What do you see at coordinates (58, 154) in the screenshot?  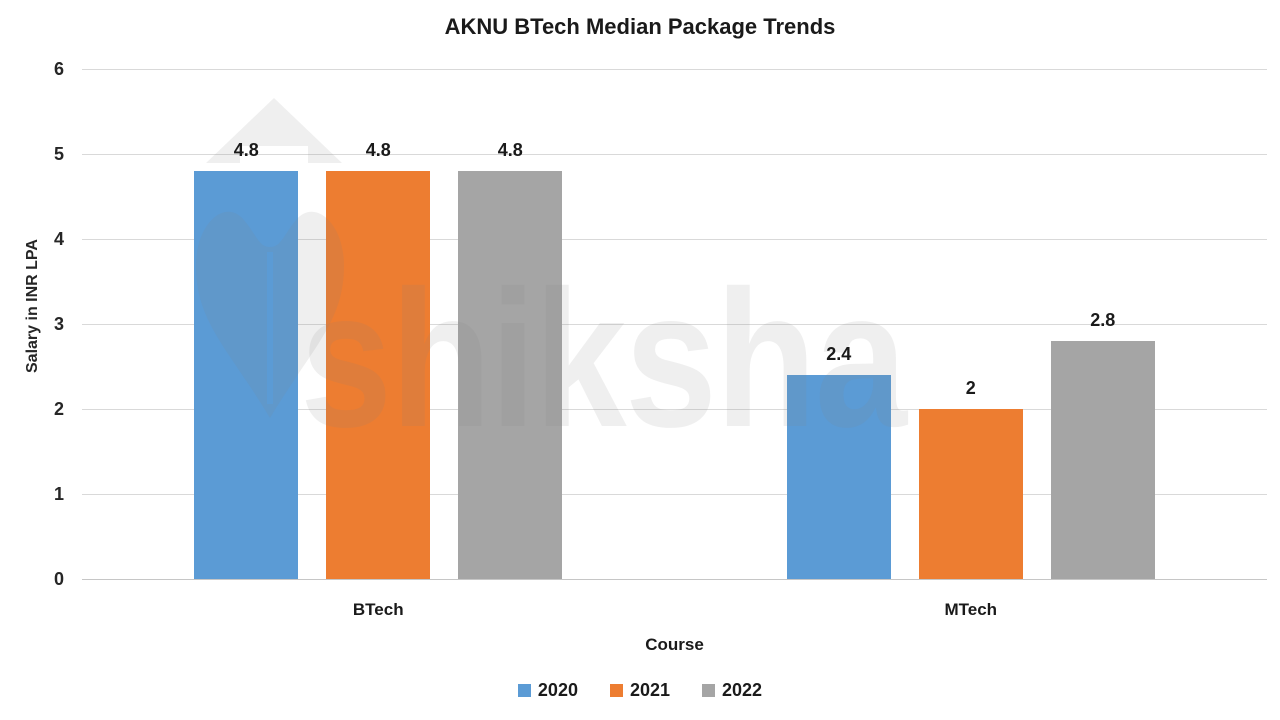 I see `y-tick-label: 5` at bounding box center [58, 154].